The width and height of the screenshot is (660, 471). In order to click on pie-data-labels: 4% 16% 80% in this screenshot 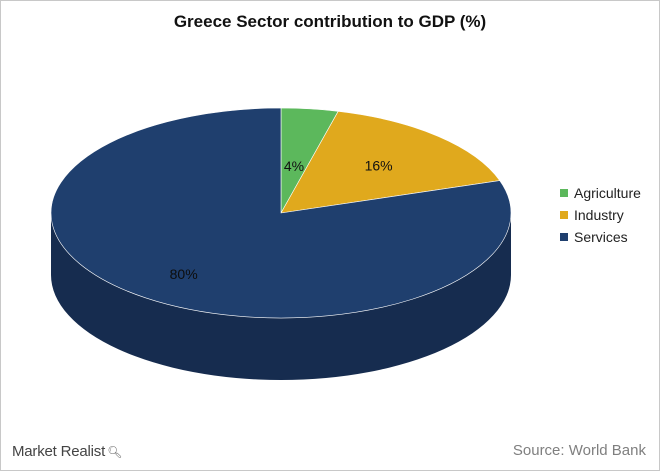, I will do `click(281, 220)`.